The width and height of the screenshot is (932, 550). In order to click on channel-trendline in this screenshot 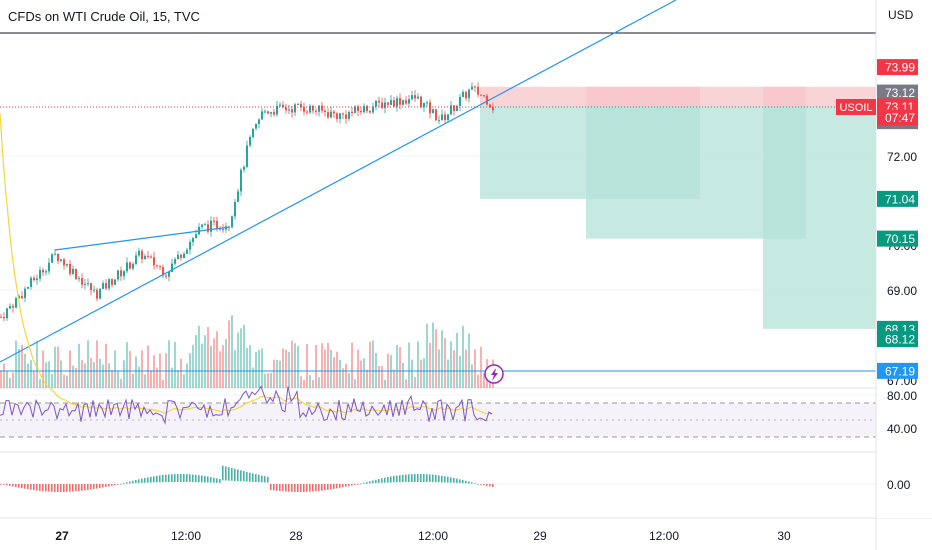, I will do `click(142, 238)`.